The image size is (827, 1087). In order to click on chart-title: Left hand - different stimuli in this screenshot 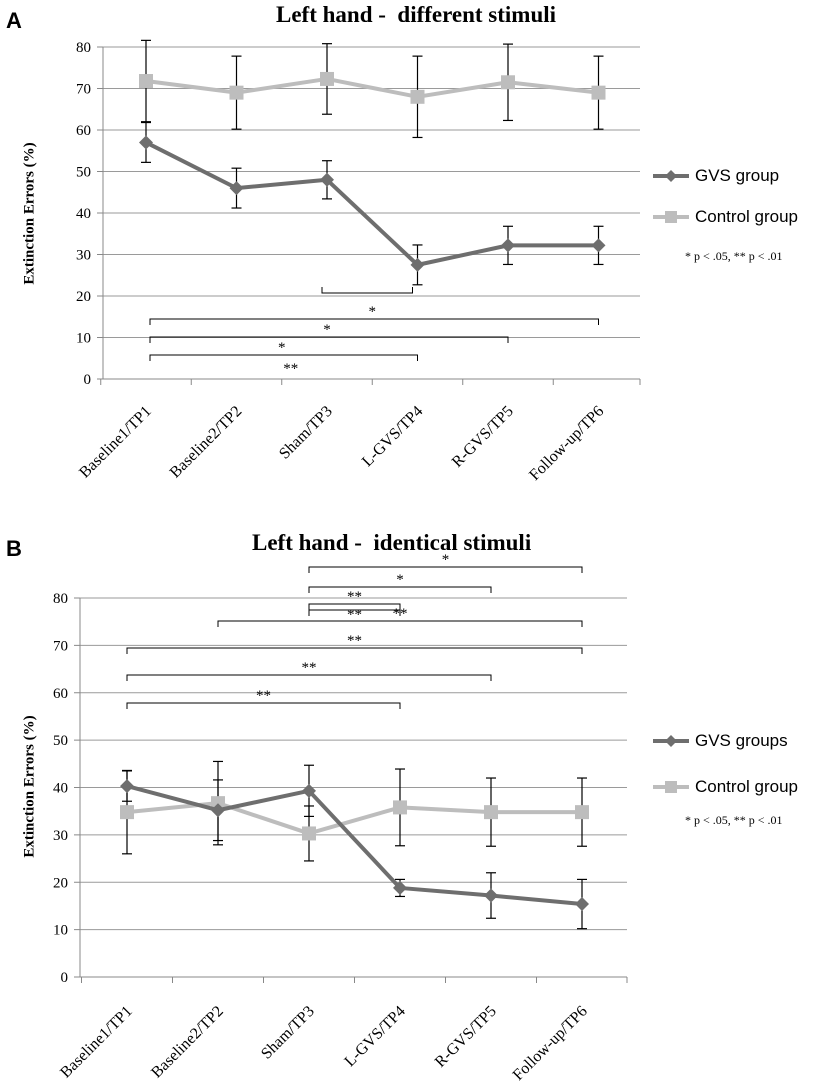, I will do `click(416, 14)`.